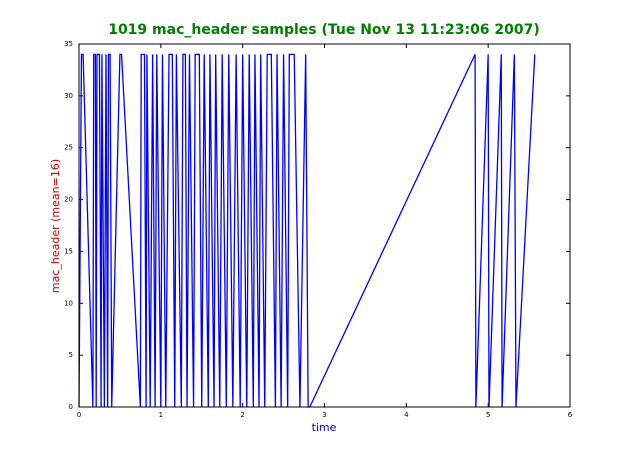 This screenshot has height=453, width=633. Describe the element at coordinates (242, 415) in the screenshot. I see `x-tick-label: 2` at that location.